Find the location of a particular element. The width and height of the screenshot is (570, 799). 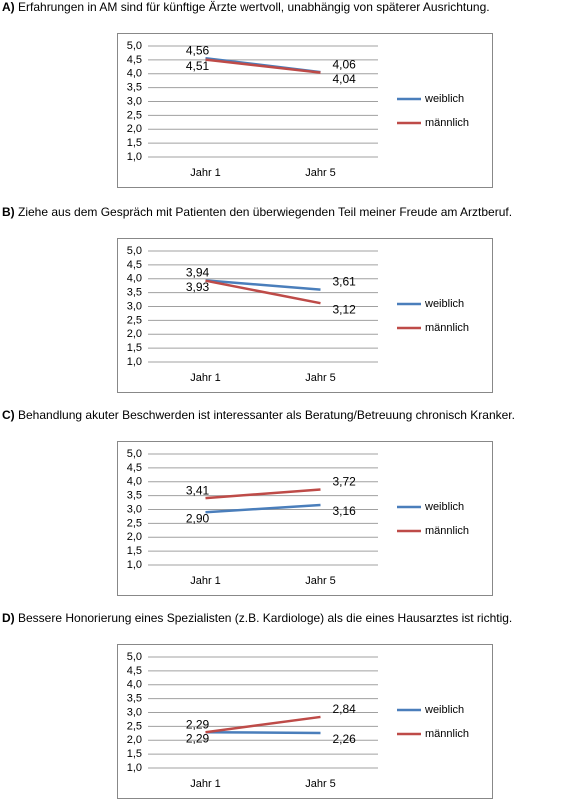

data-label: 2,84 is located at coordinates (345, 709).